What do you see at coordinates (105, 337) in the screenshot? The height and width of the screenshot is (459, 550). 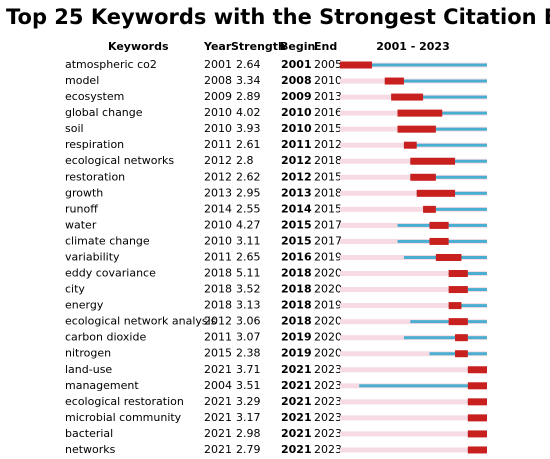 I see `keyword: carbon dioxide` at bounding box center [105, 337].